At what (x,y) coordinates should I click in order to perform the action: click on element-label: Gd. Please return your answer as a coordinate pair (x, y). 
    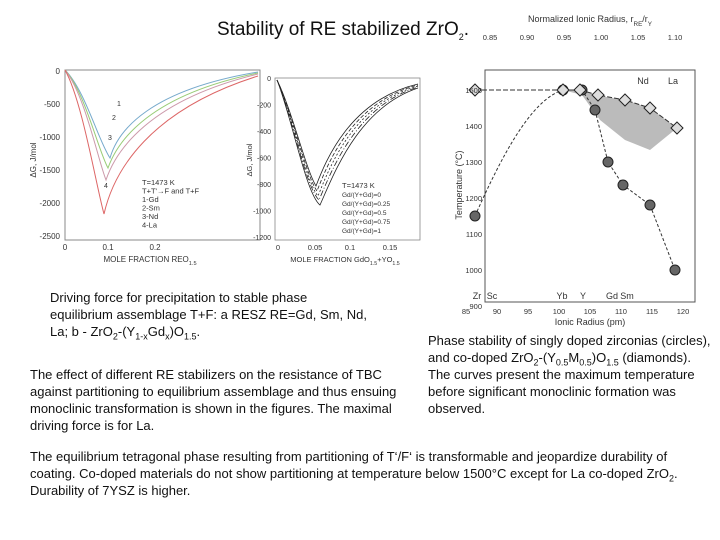
    Looking at the image, I should click on (612, 296).